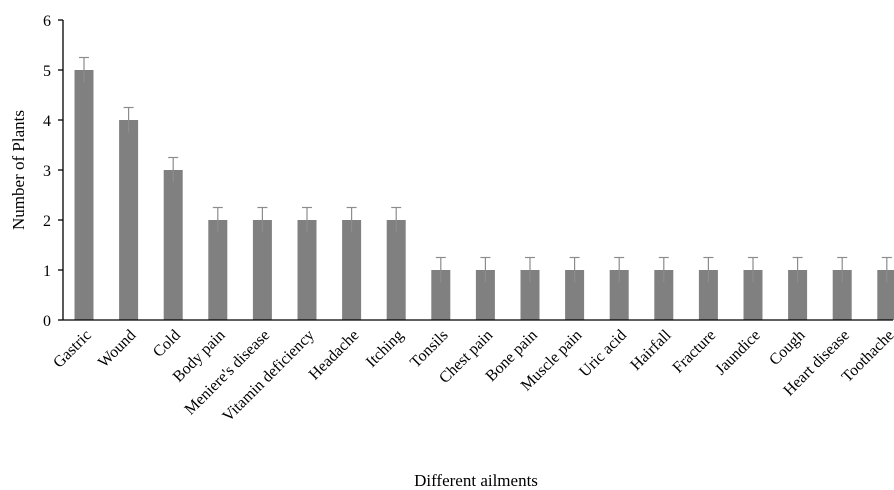  I want to click on y-tick-label: 0, so click(47, 321).